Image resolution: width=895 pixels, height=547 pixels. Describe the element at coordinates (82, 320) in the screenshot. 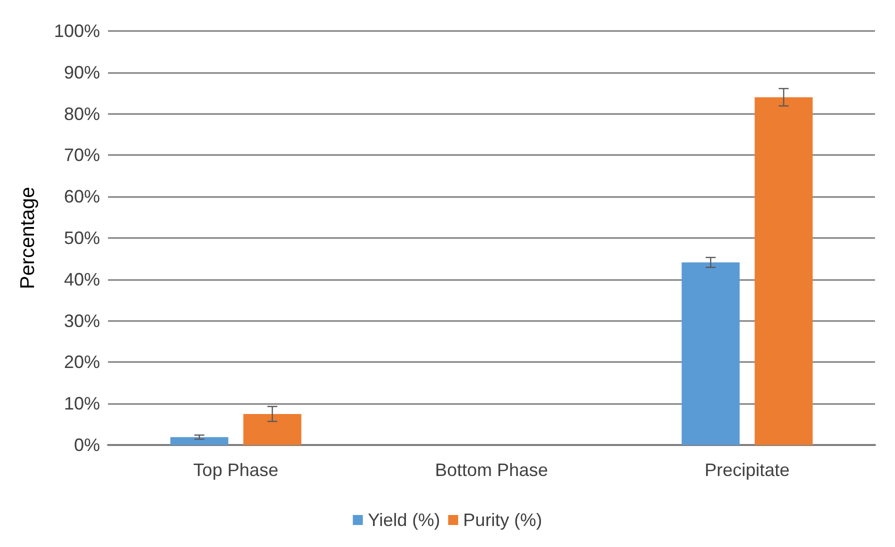

I see `y-tick-label: 30%` at that location.